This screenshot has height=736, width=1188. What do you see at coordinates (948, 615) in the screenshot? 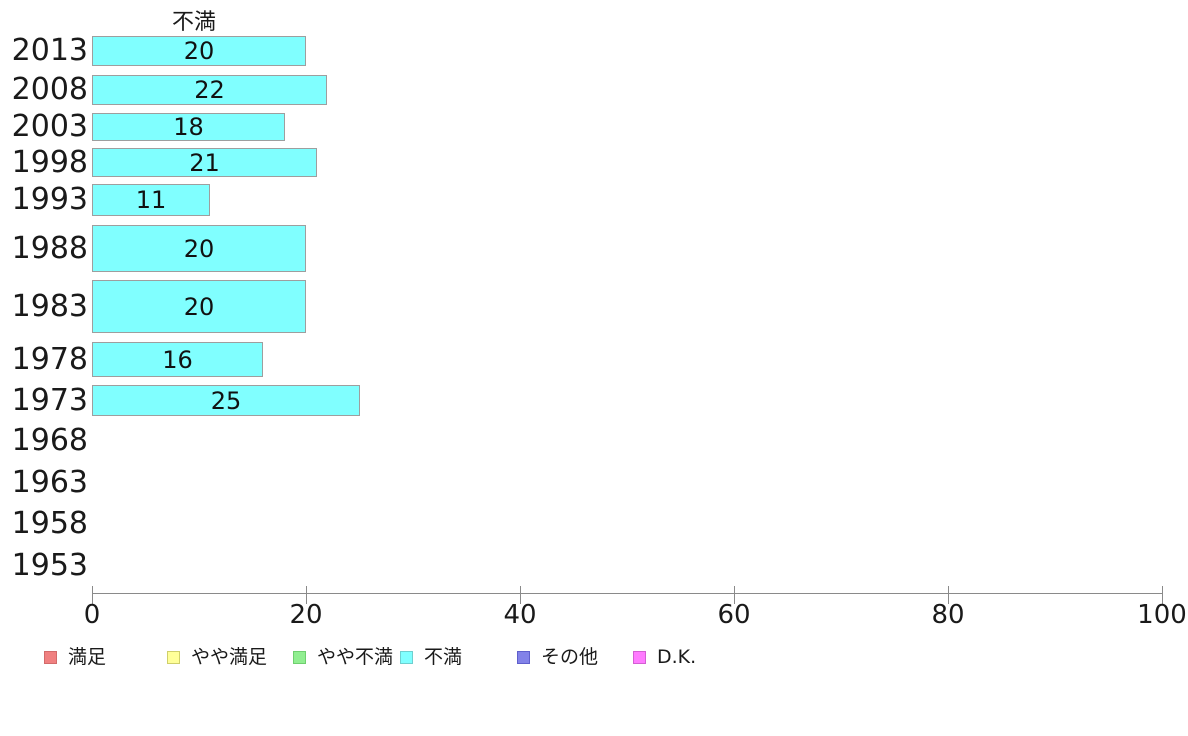
I see `x-tick-label: 80` at bounding box center [948, 615].